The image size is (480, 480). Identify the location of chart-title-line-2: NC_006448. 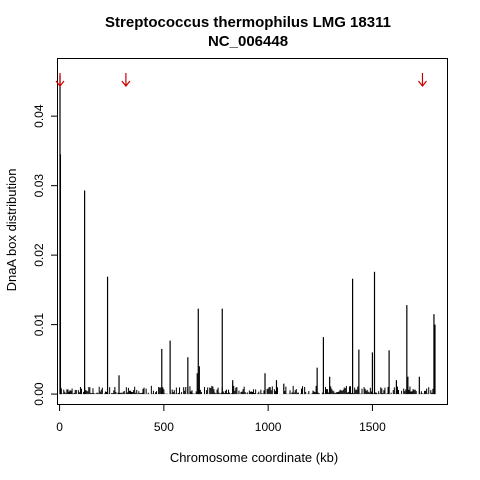
(248, 41).